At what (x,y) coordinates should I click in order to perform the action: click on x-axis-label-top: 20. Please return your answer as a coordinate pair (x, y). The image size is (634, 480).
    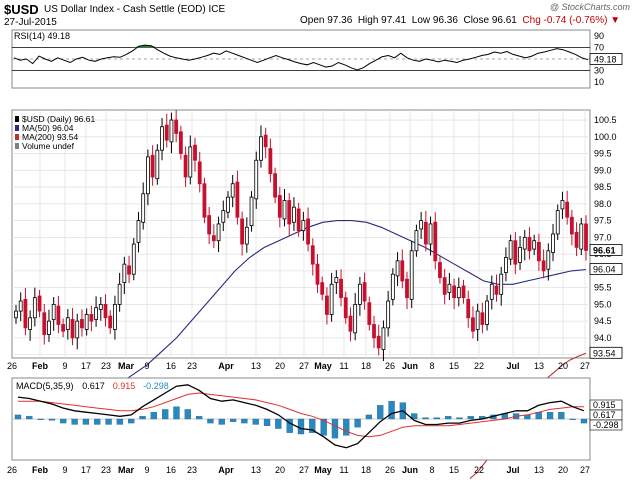
    Looking at the image, I should click on (563, 366).